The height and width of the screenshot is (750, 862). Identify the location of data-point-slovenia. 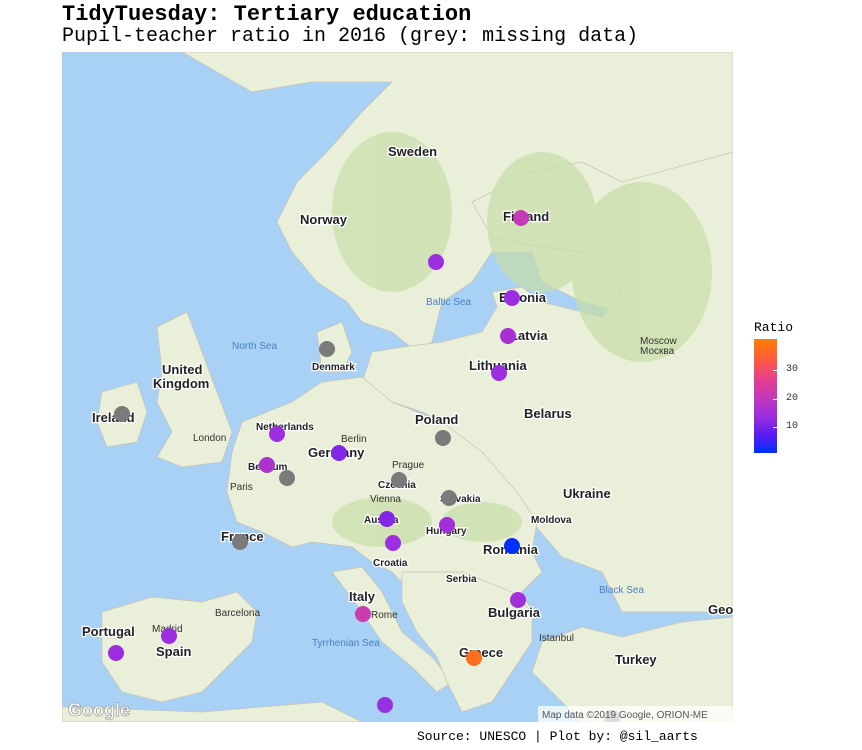
(393, 543).